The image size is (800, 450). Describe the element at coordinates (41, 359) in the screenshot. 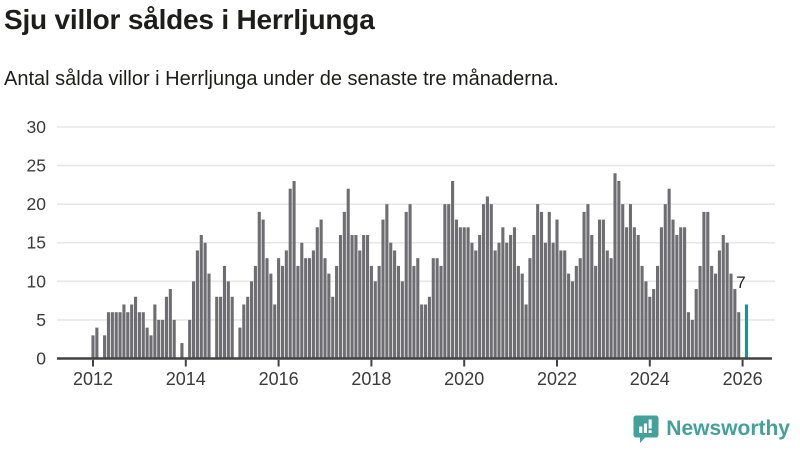

I see `y-axis-label: 0` at that location.